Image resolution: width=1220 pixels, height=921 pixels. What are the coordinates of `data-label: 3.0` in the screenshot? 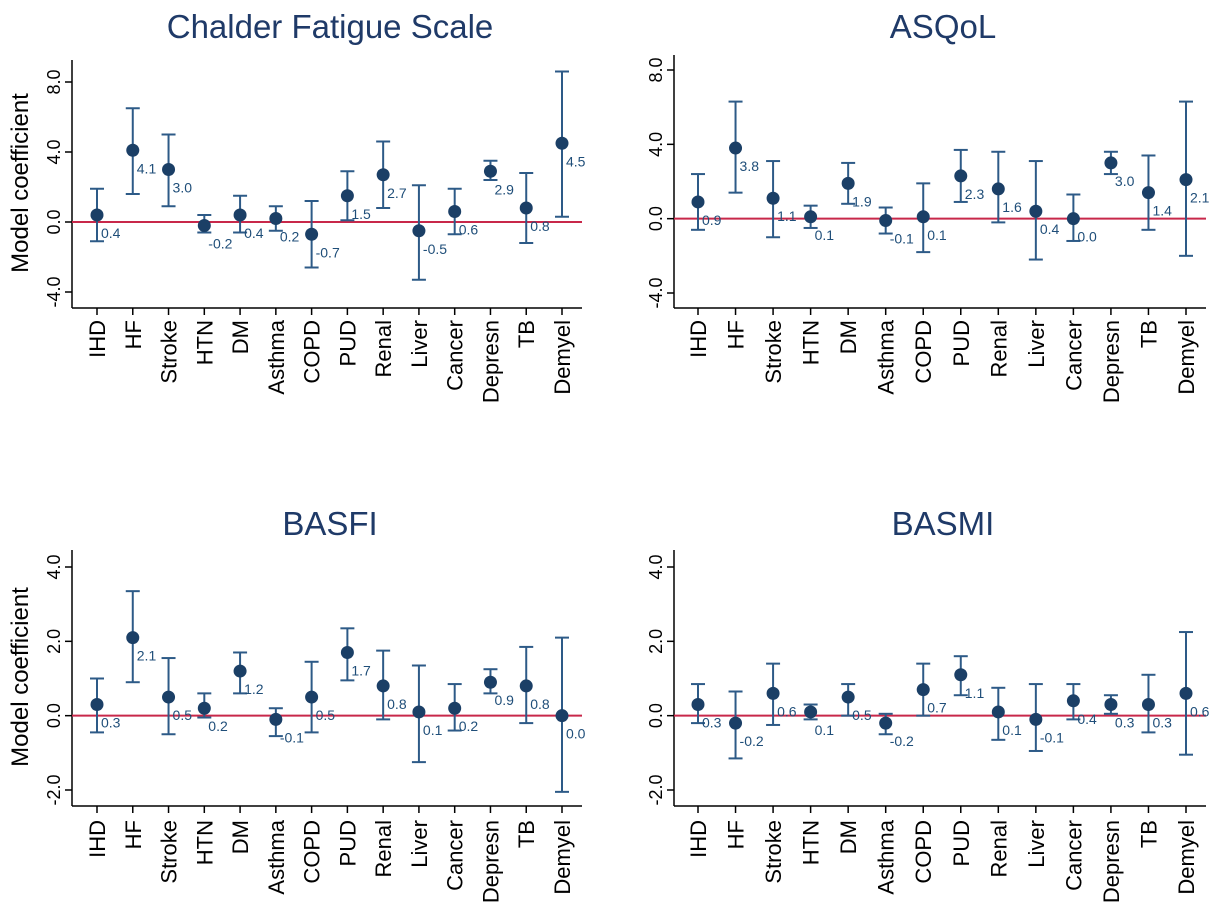 It's located at (1125, 181).